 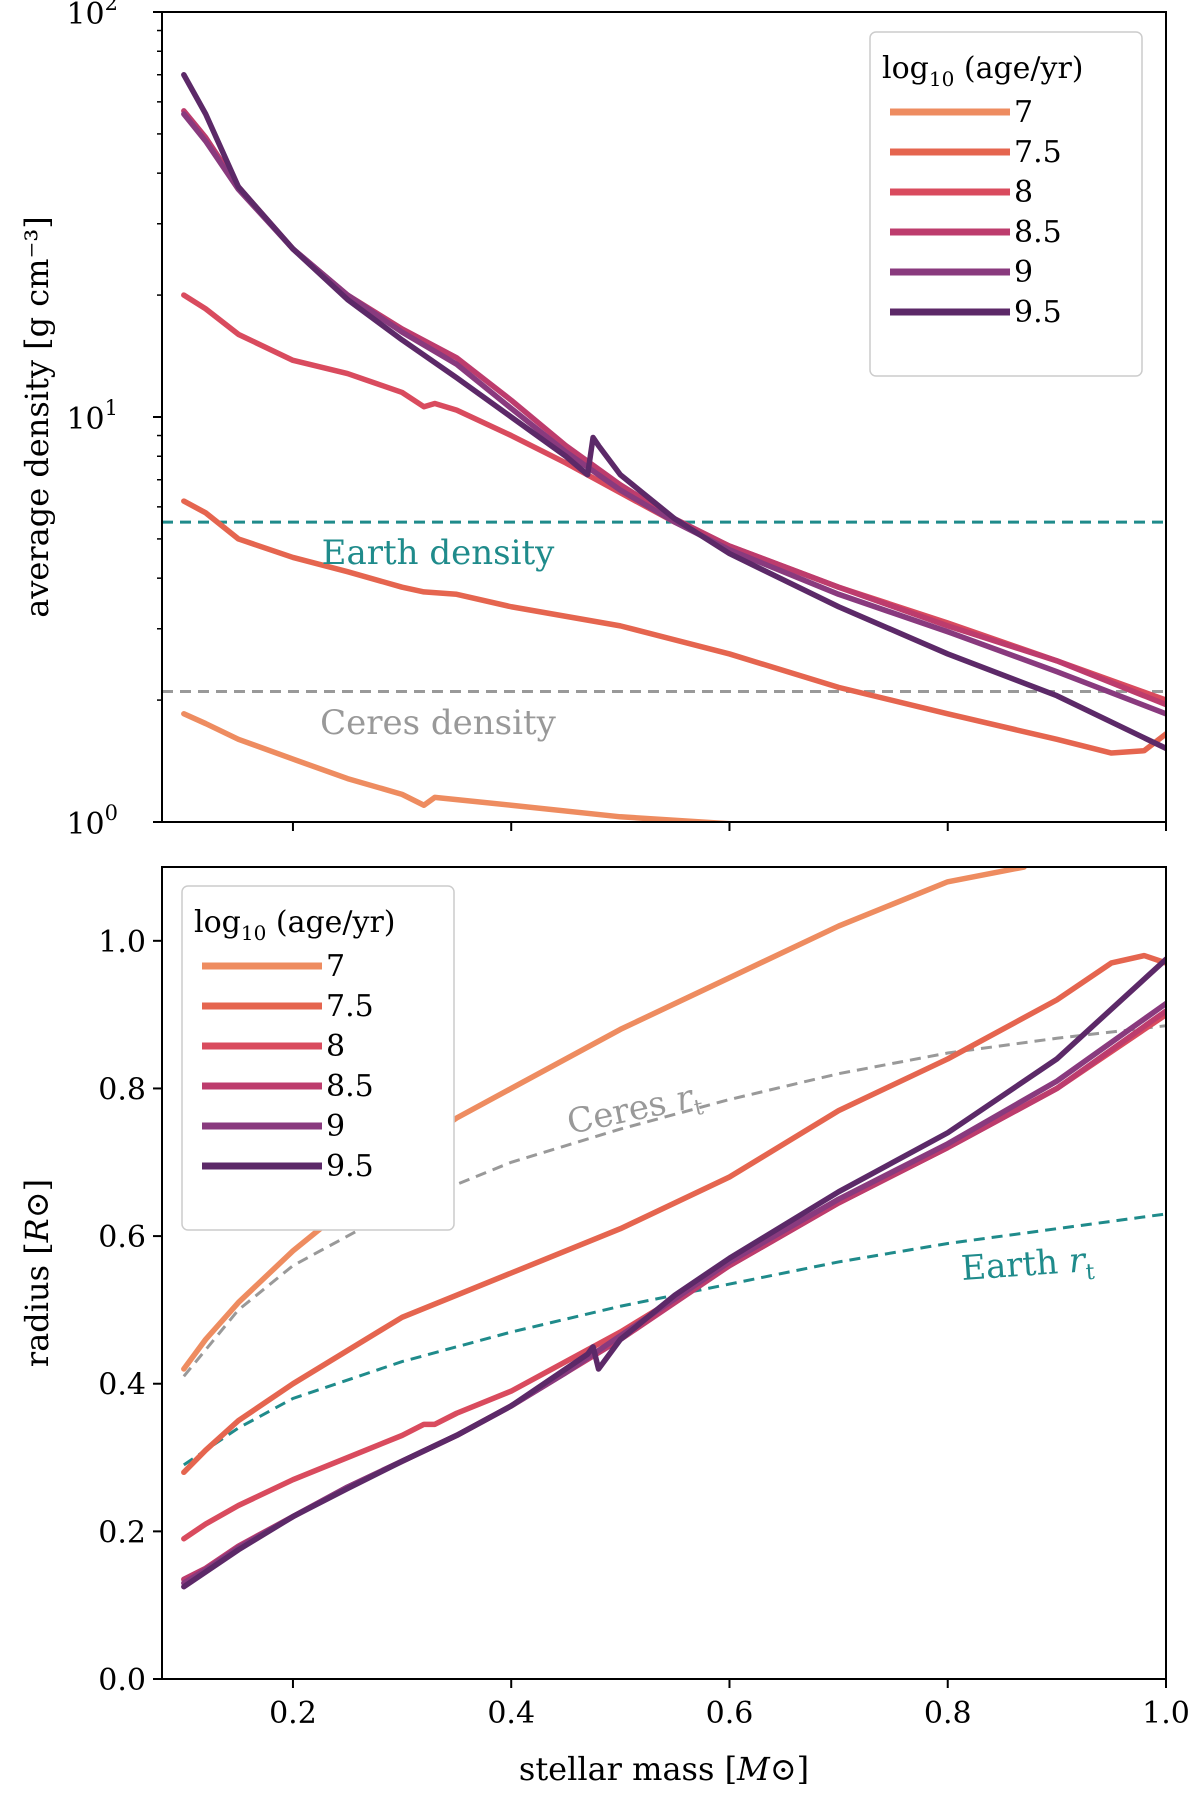 I want to click on density-y-axis-label: average density [g cm⁻³], so click(x=37, y=416).